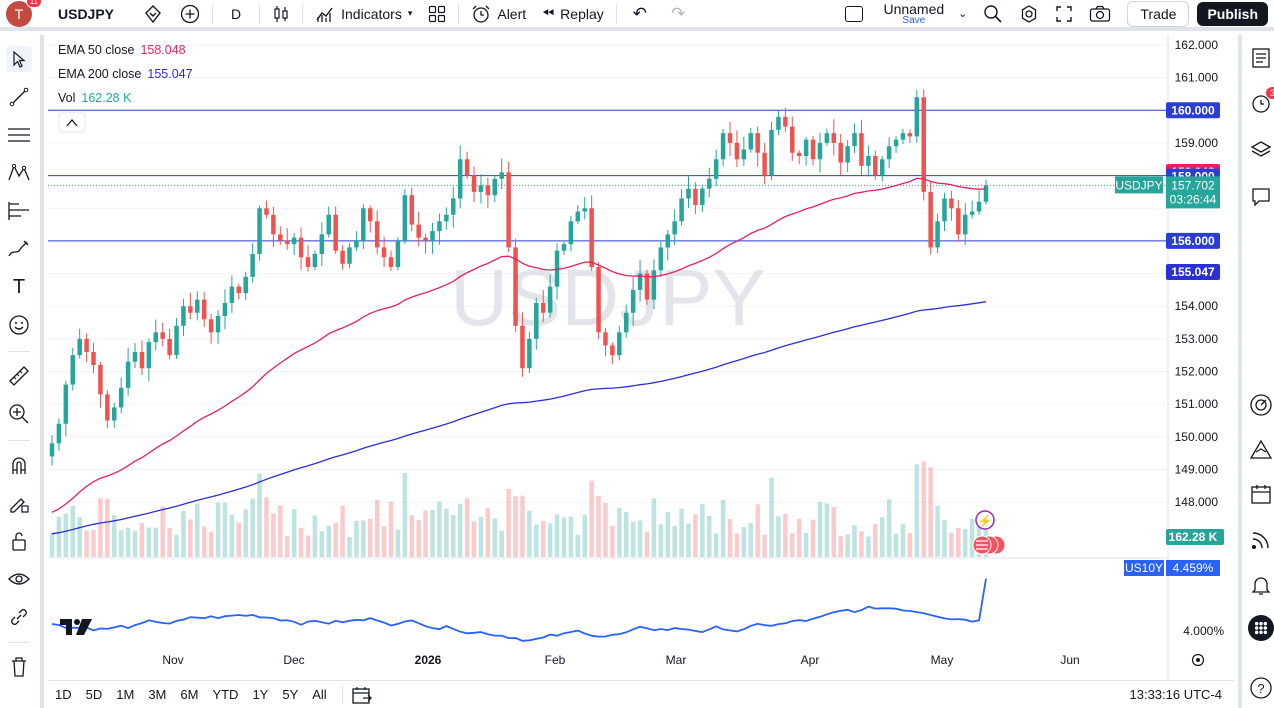 Image resolution: width=1274 pixels, height=708 pixels. I want to click on plus-circle-icon, so click(190, 13).